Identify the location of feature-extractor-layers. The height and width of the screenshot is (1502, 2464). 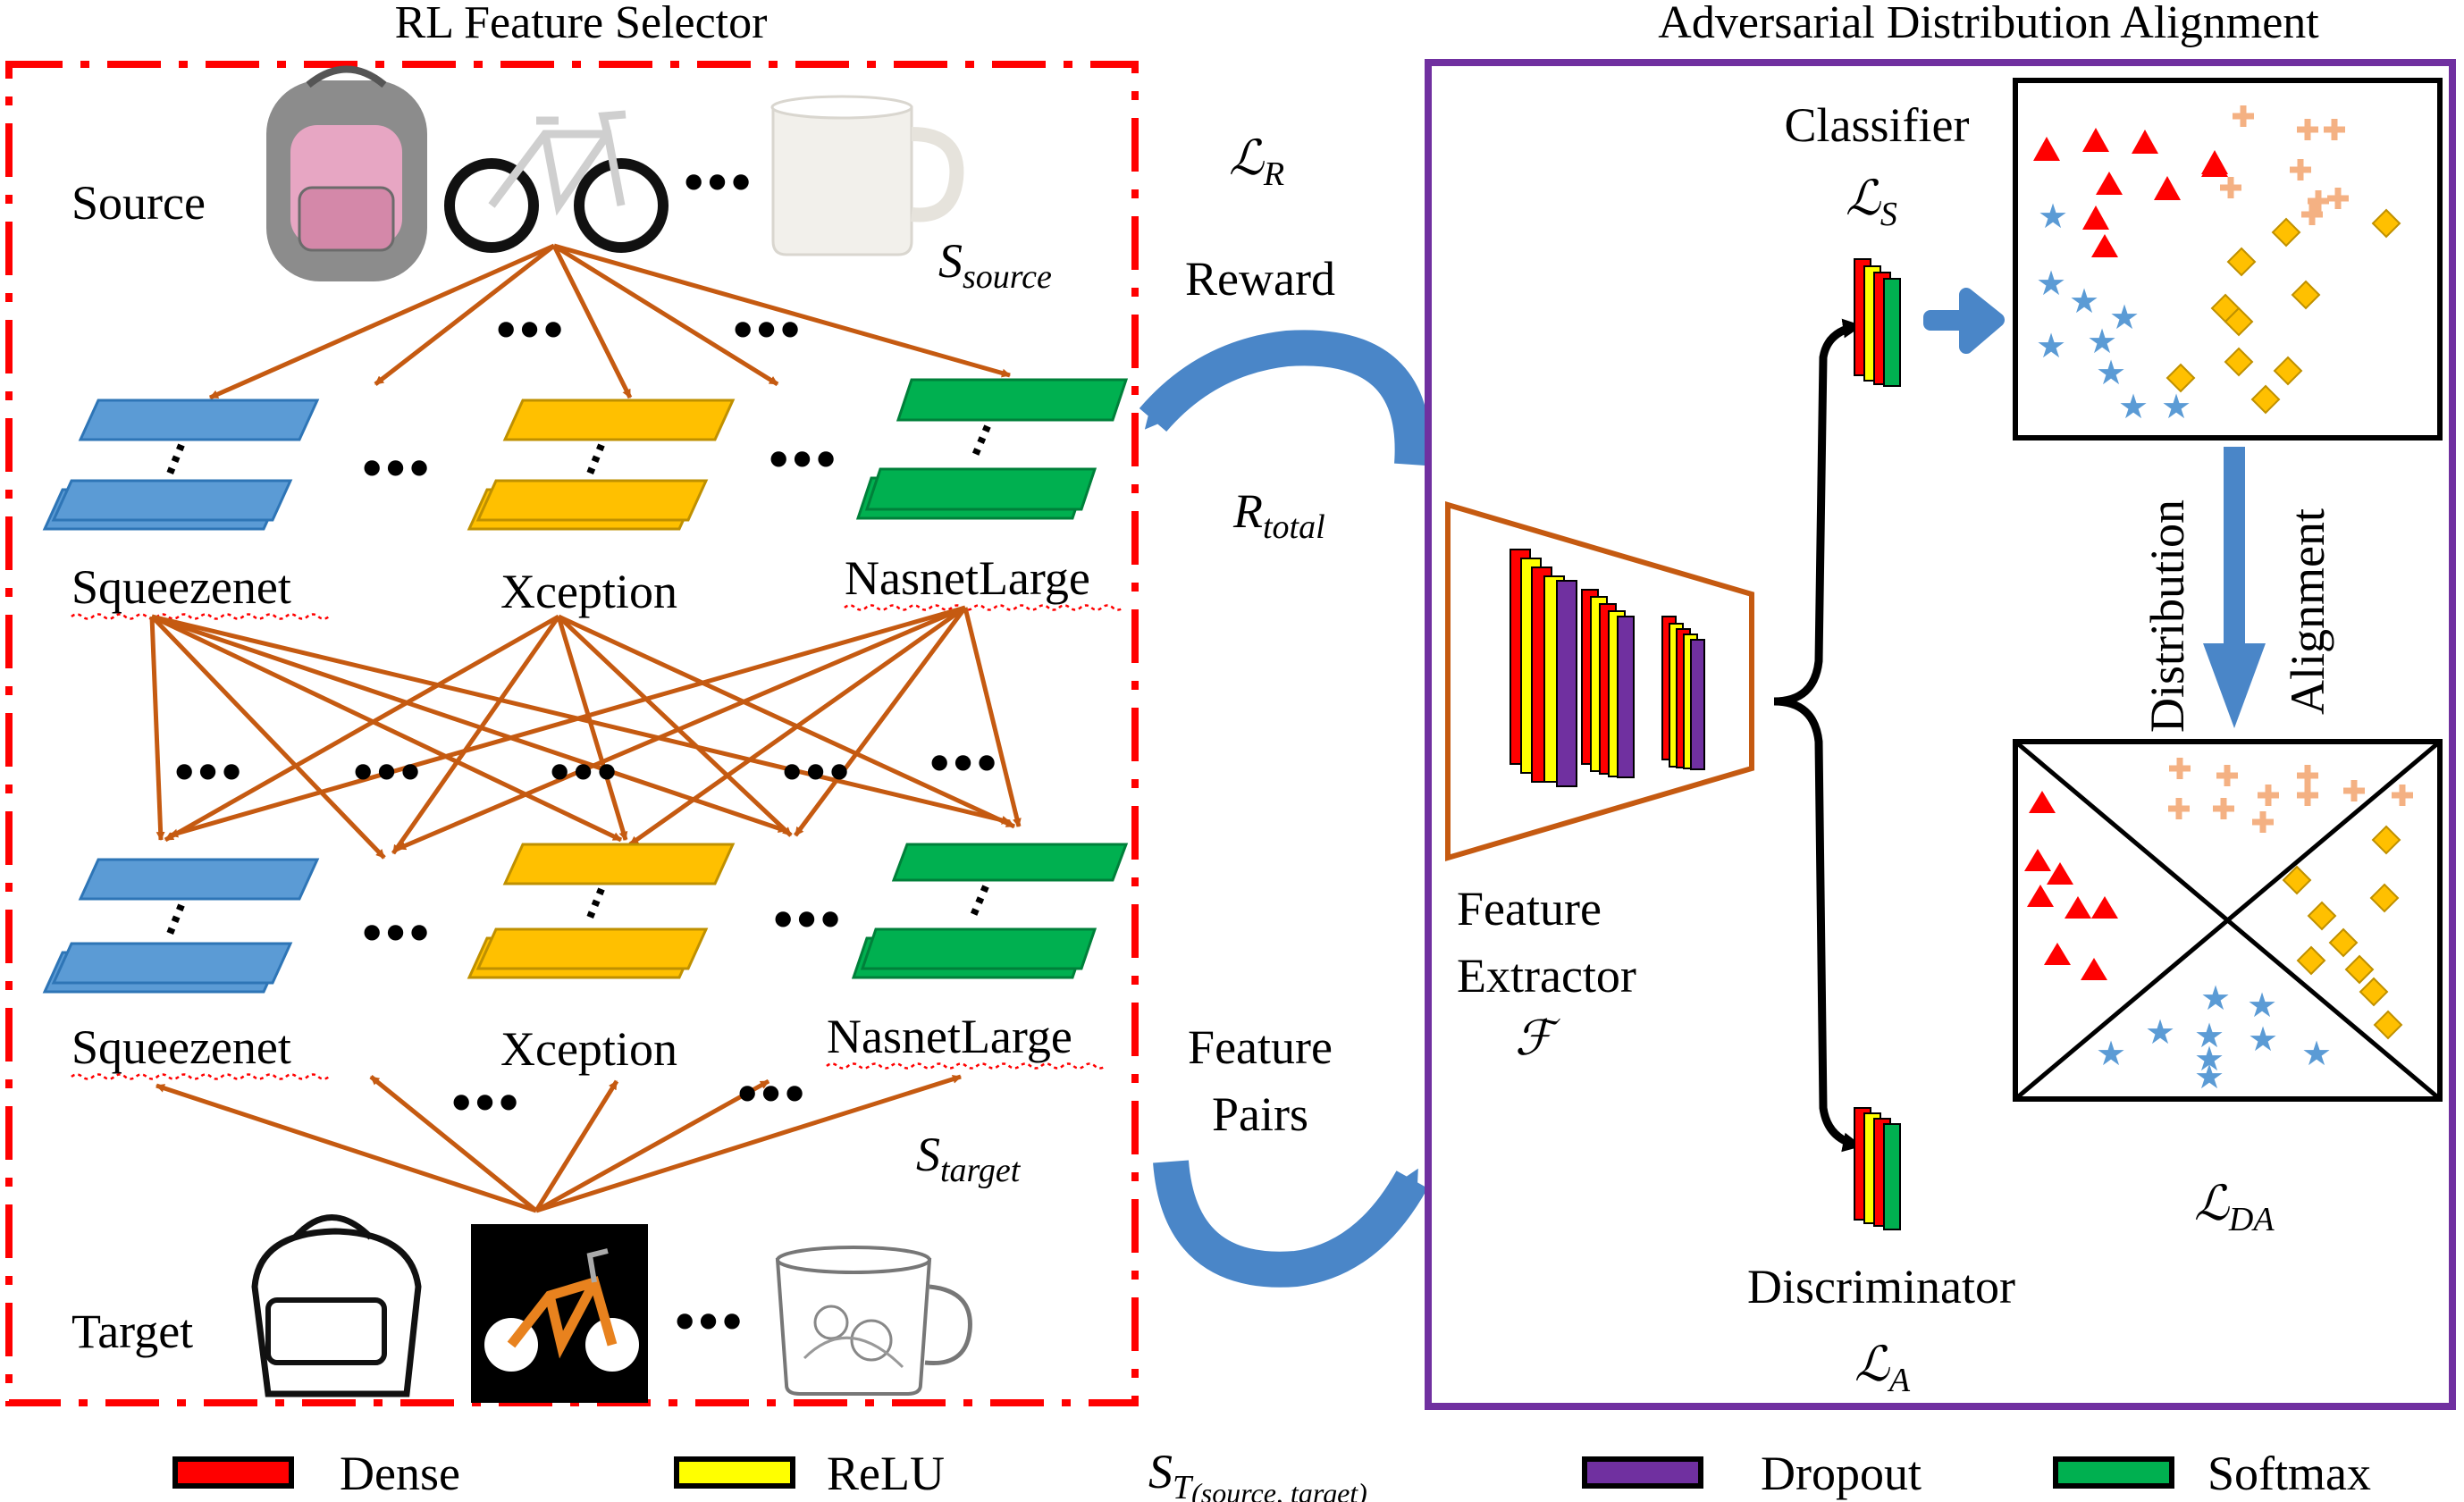
(1607, 668).